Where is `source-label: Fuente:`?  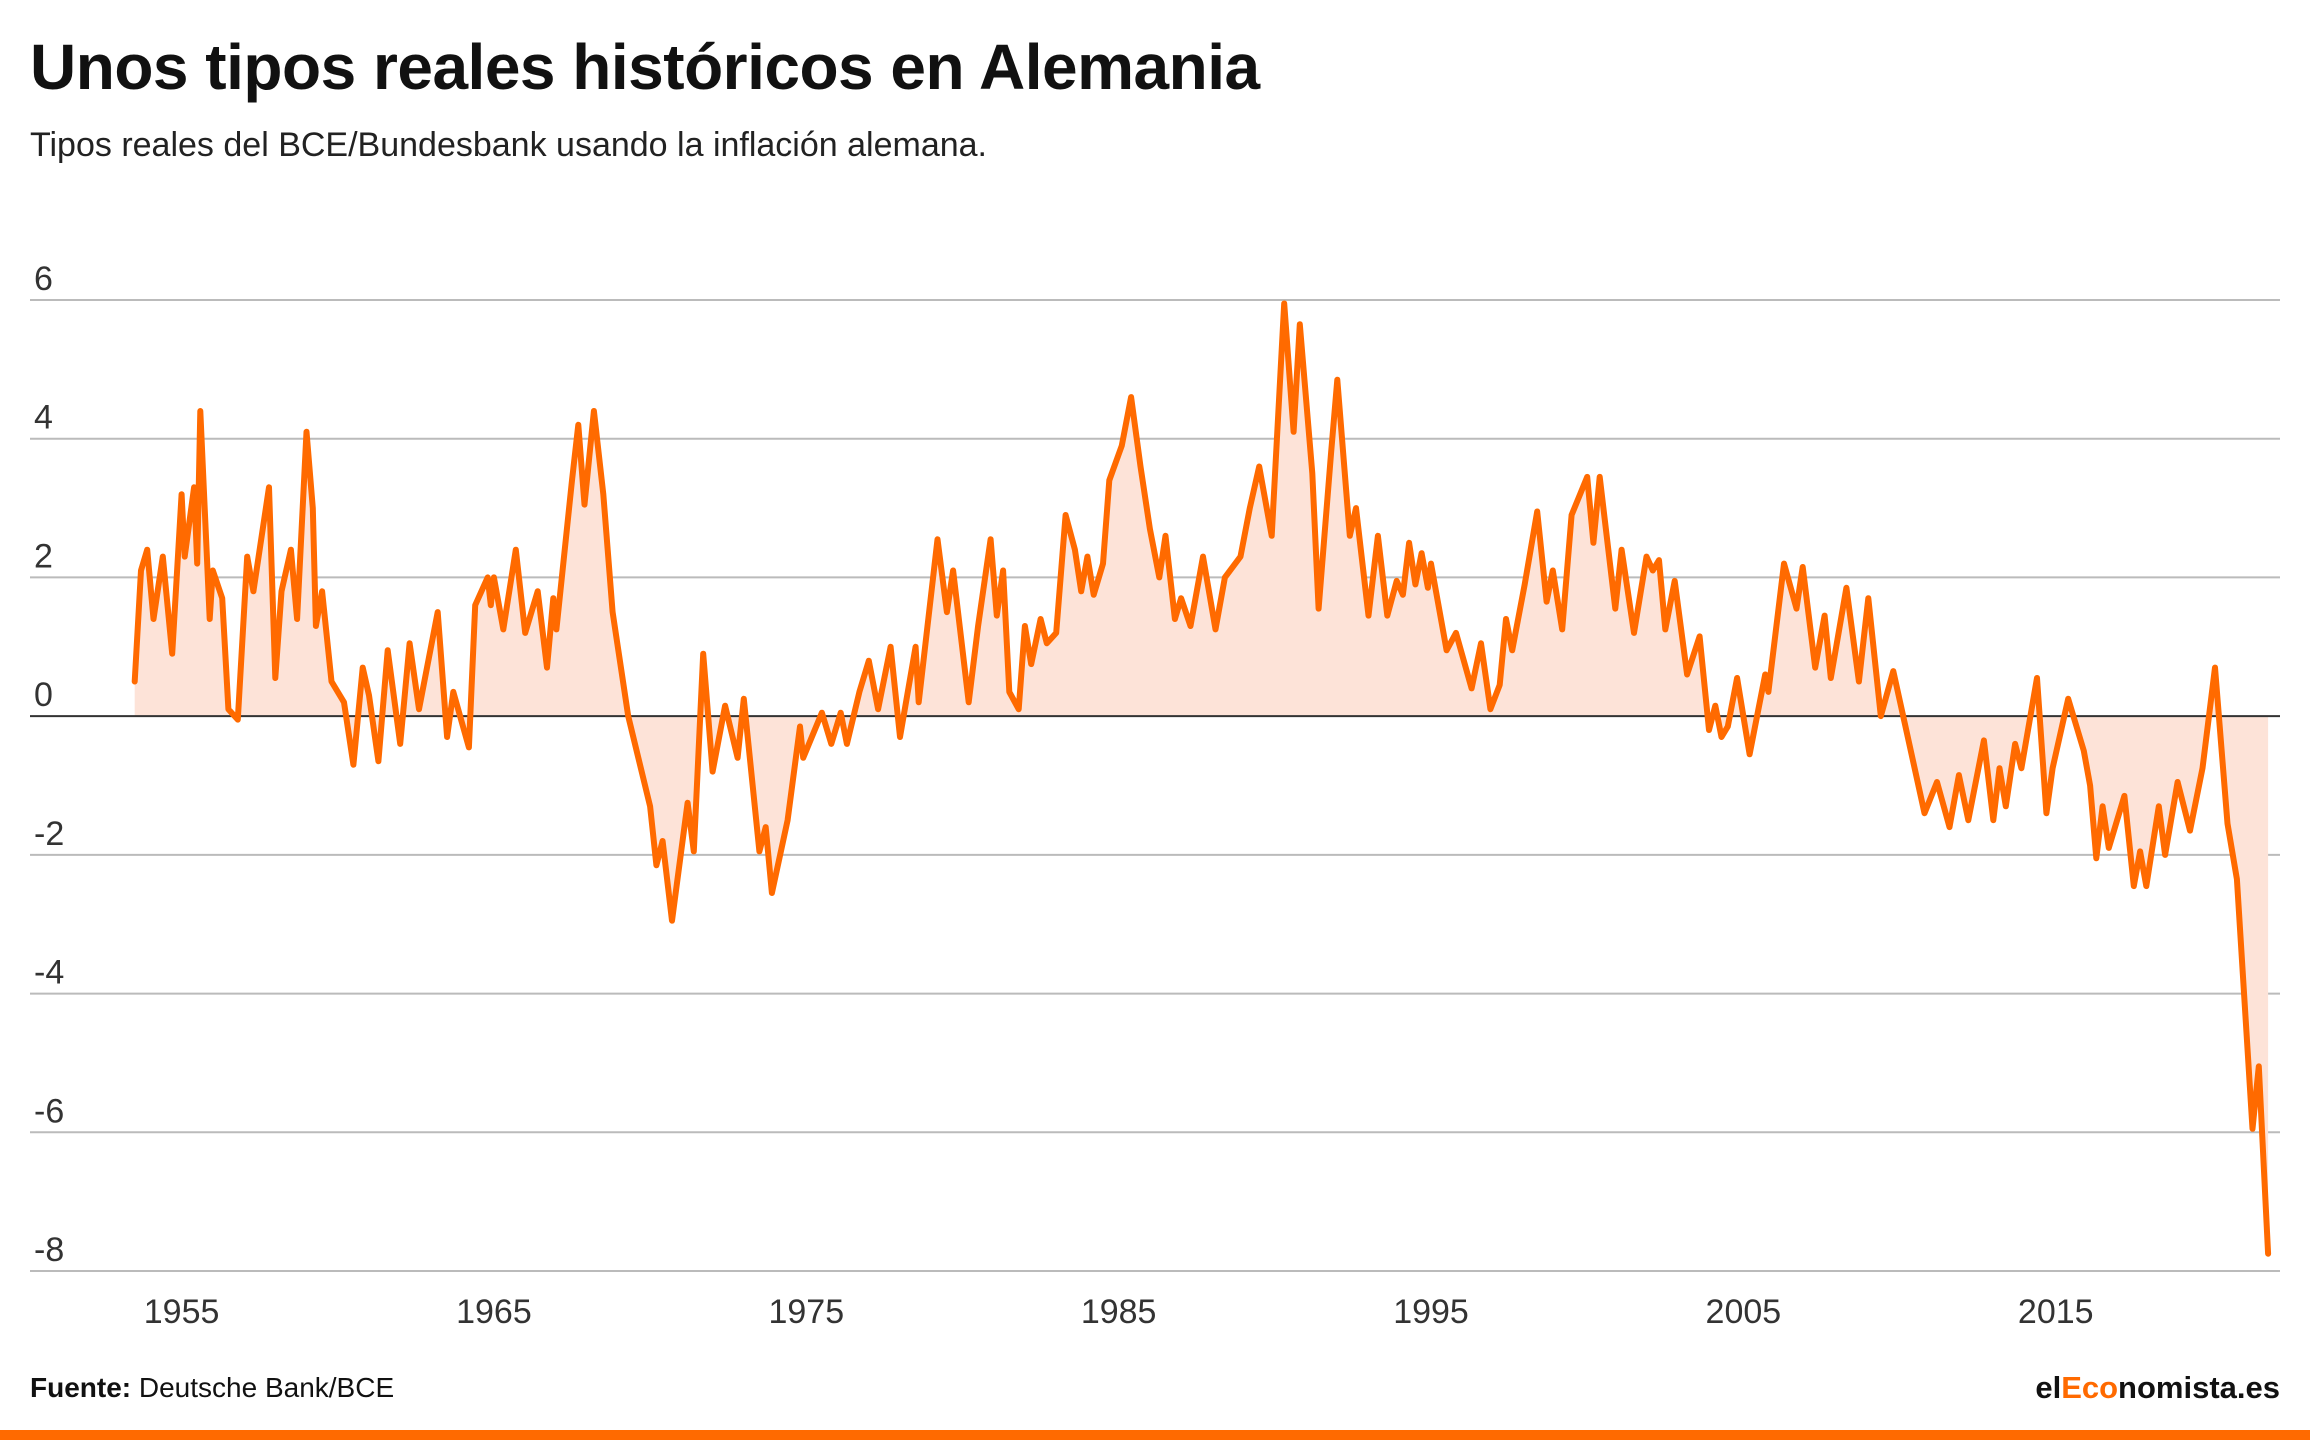 source-label: Fuente: is located at coordinates (81, 1387).